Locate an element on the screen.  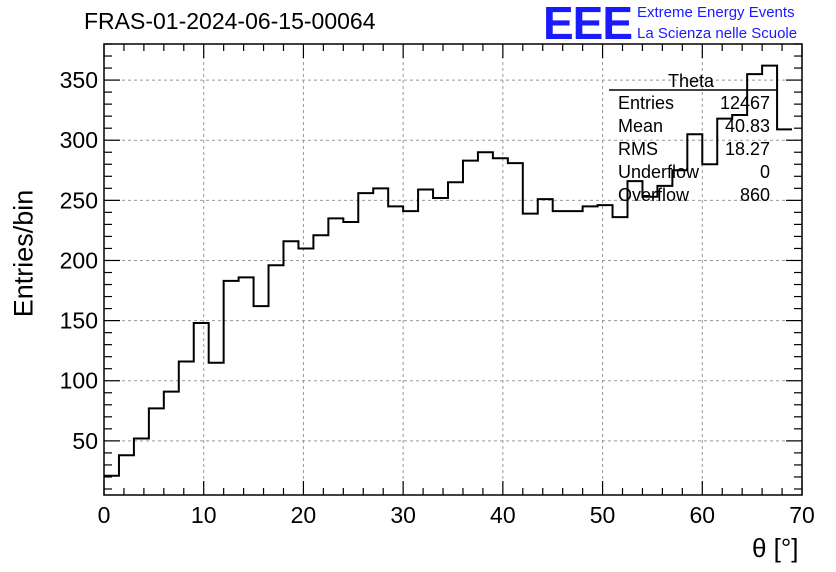
chart-title: FRAS-01-2024-06-15-00064 is located at coordinates (230, 21).